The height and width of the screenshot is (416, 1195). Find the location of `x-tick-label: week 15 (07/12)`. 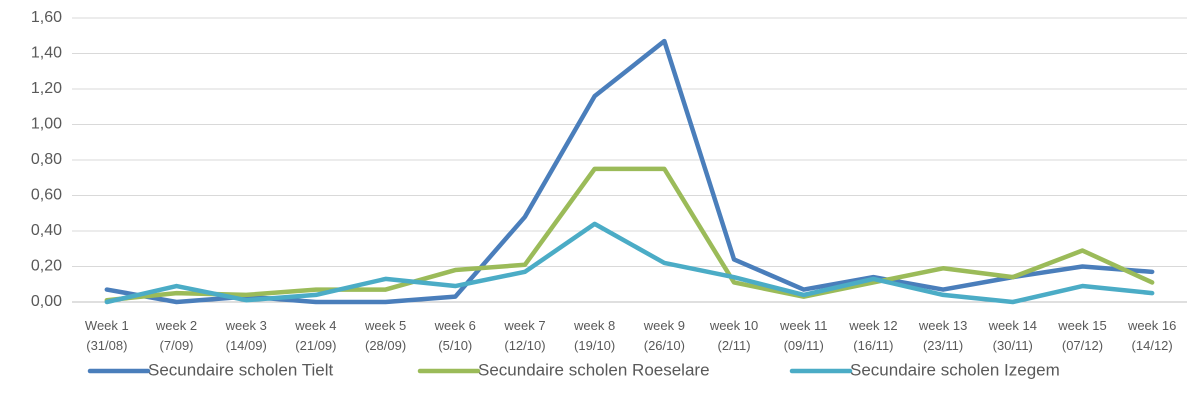

x-tick-label: week 15 (07/12) is located at coordinates (1081, 335).